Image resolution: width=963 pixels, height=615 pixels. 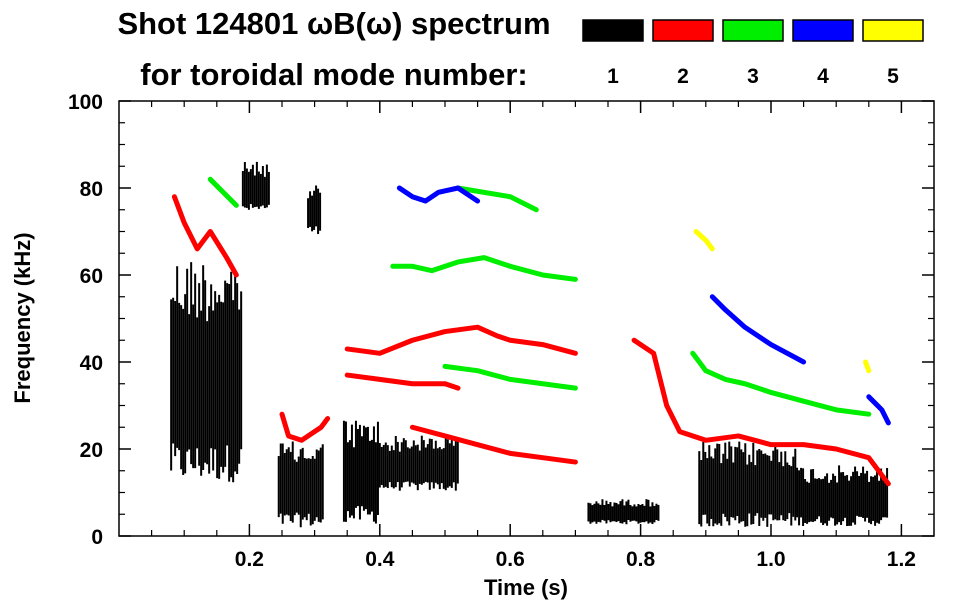 I want to click on legend-swatch-n1, so click(x=613, y=30).